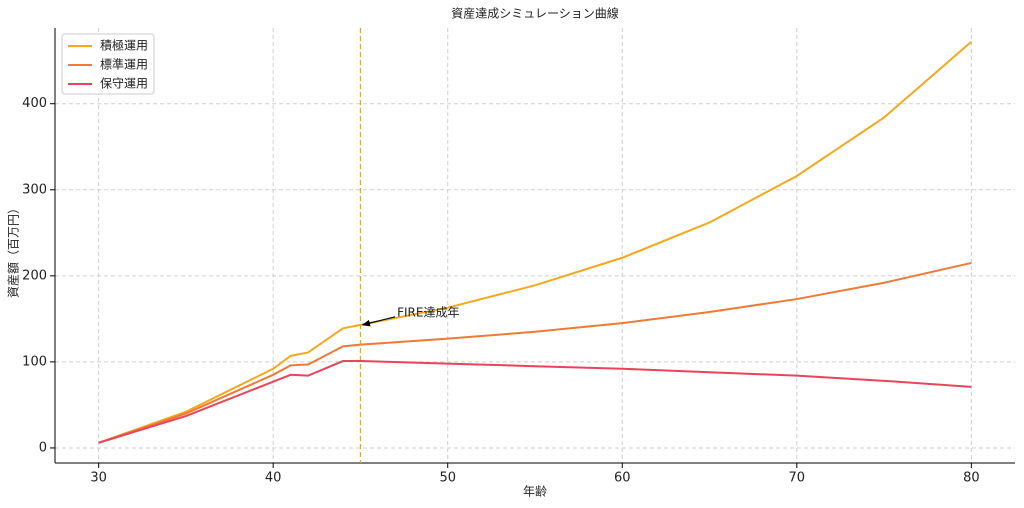 The width and height of the screenshot is (1024, 508). Describe the element at coordinates (34, 189) in the screenshot. I see `y-tick-label: 300` at that location.